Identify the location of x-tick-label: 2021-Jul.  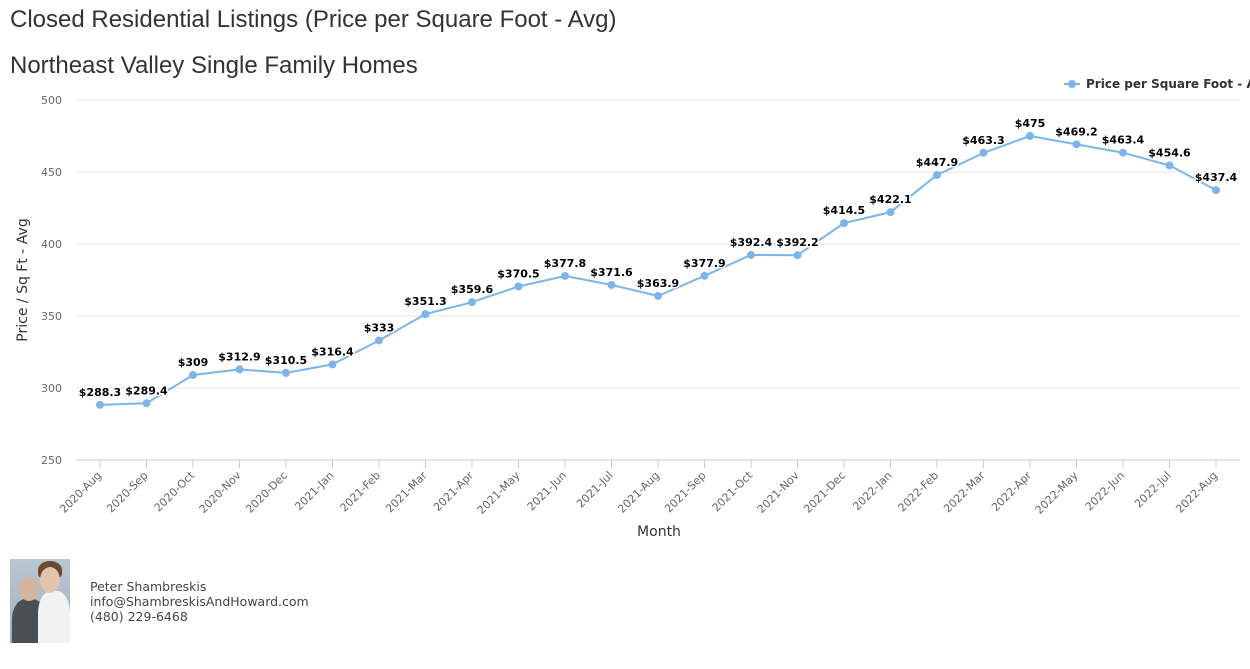
(595, 490).